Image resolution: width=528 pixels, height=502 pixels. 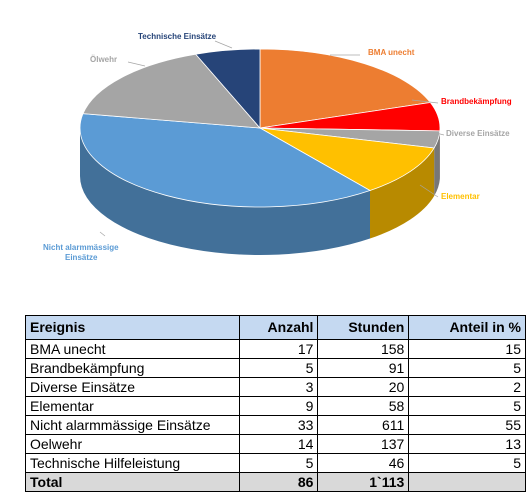 I want to click on cell-stunden: 611, so click(x=363, y=425).